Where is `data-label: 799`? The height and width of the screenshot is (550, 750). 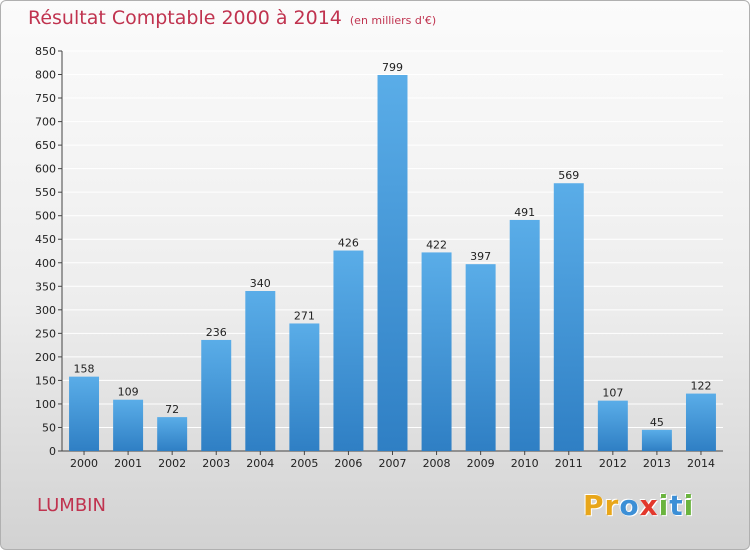 data-label: 799 is located at coordinates (392, 67).